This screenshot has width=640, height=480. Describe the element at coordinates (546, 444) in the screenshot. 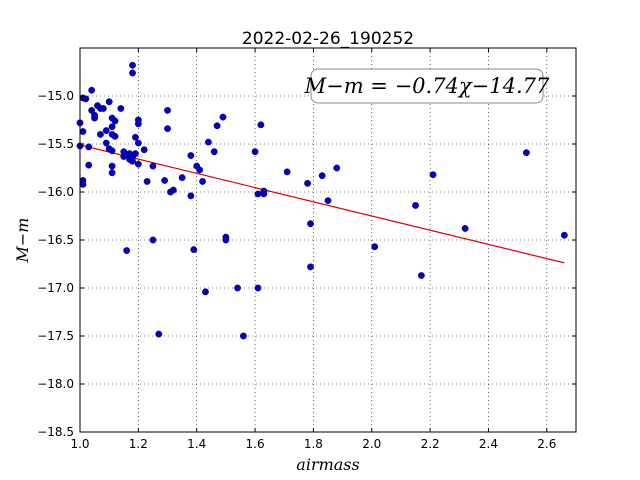

I see `x-tick-label: 2.6` at that location.